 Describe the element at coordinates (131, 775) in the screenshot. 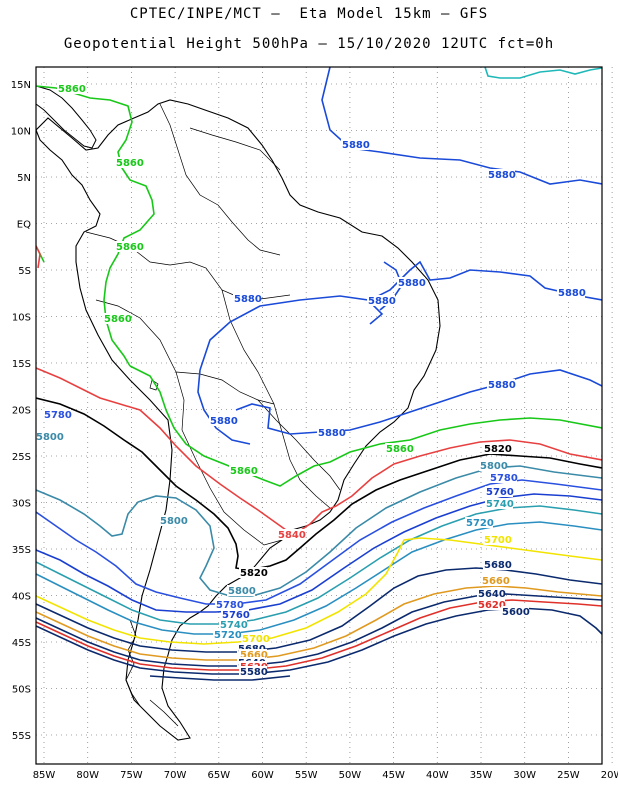

I see `longitude-label: 75W` at that location.